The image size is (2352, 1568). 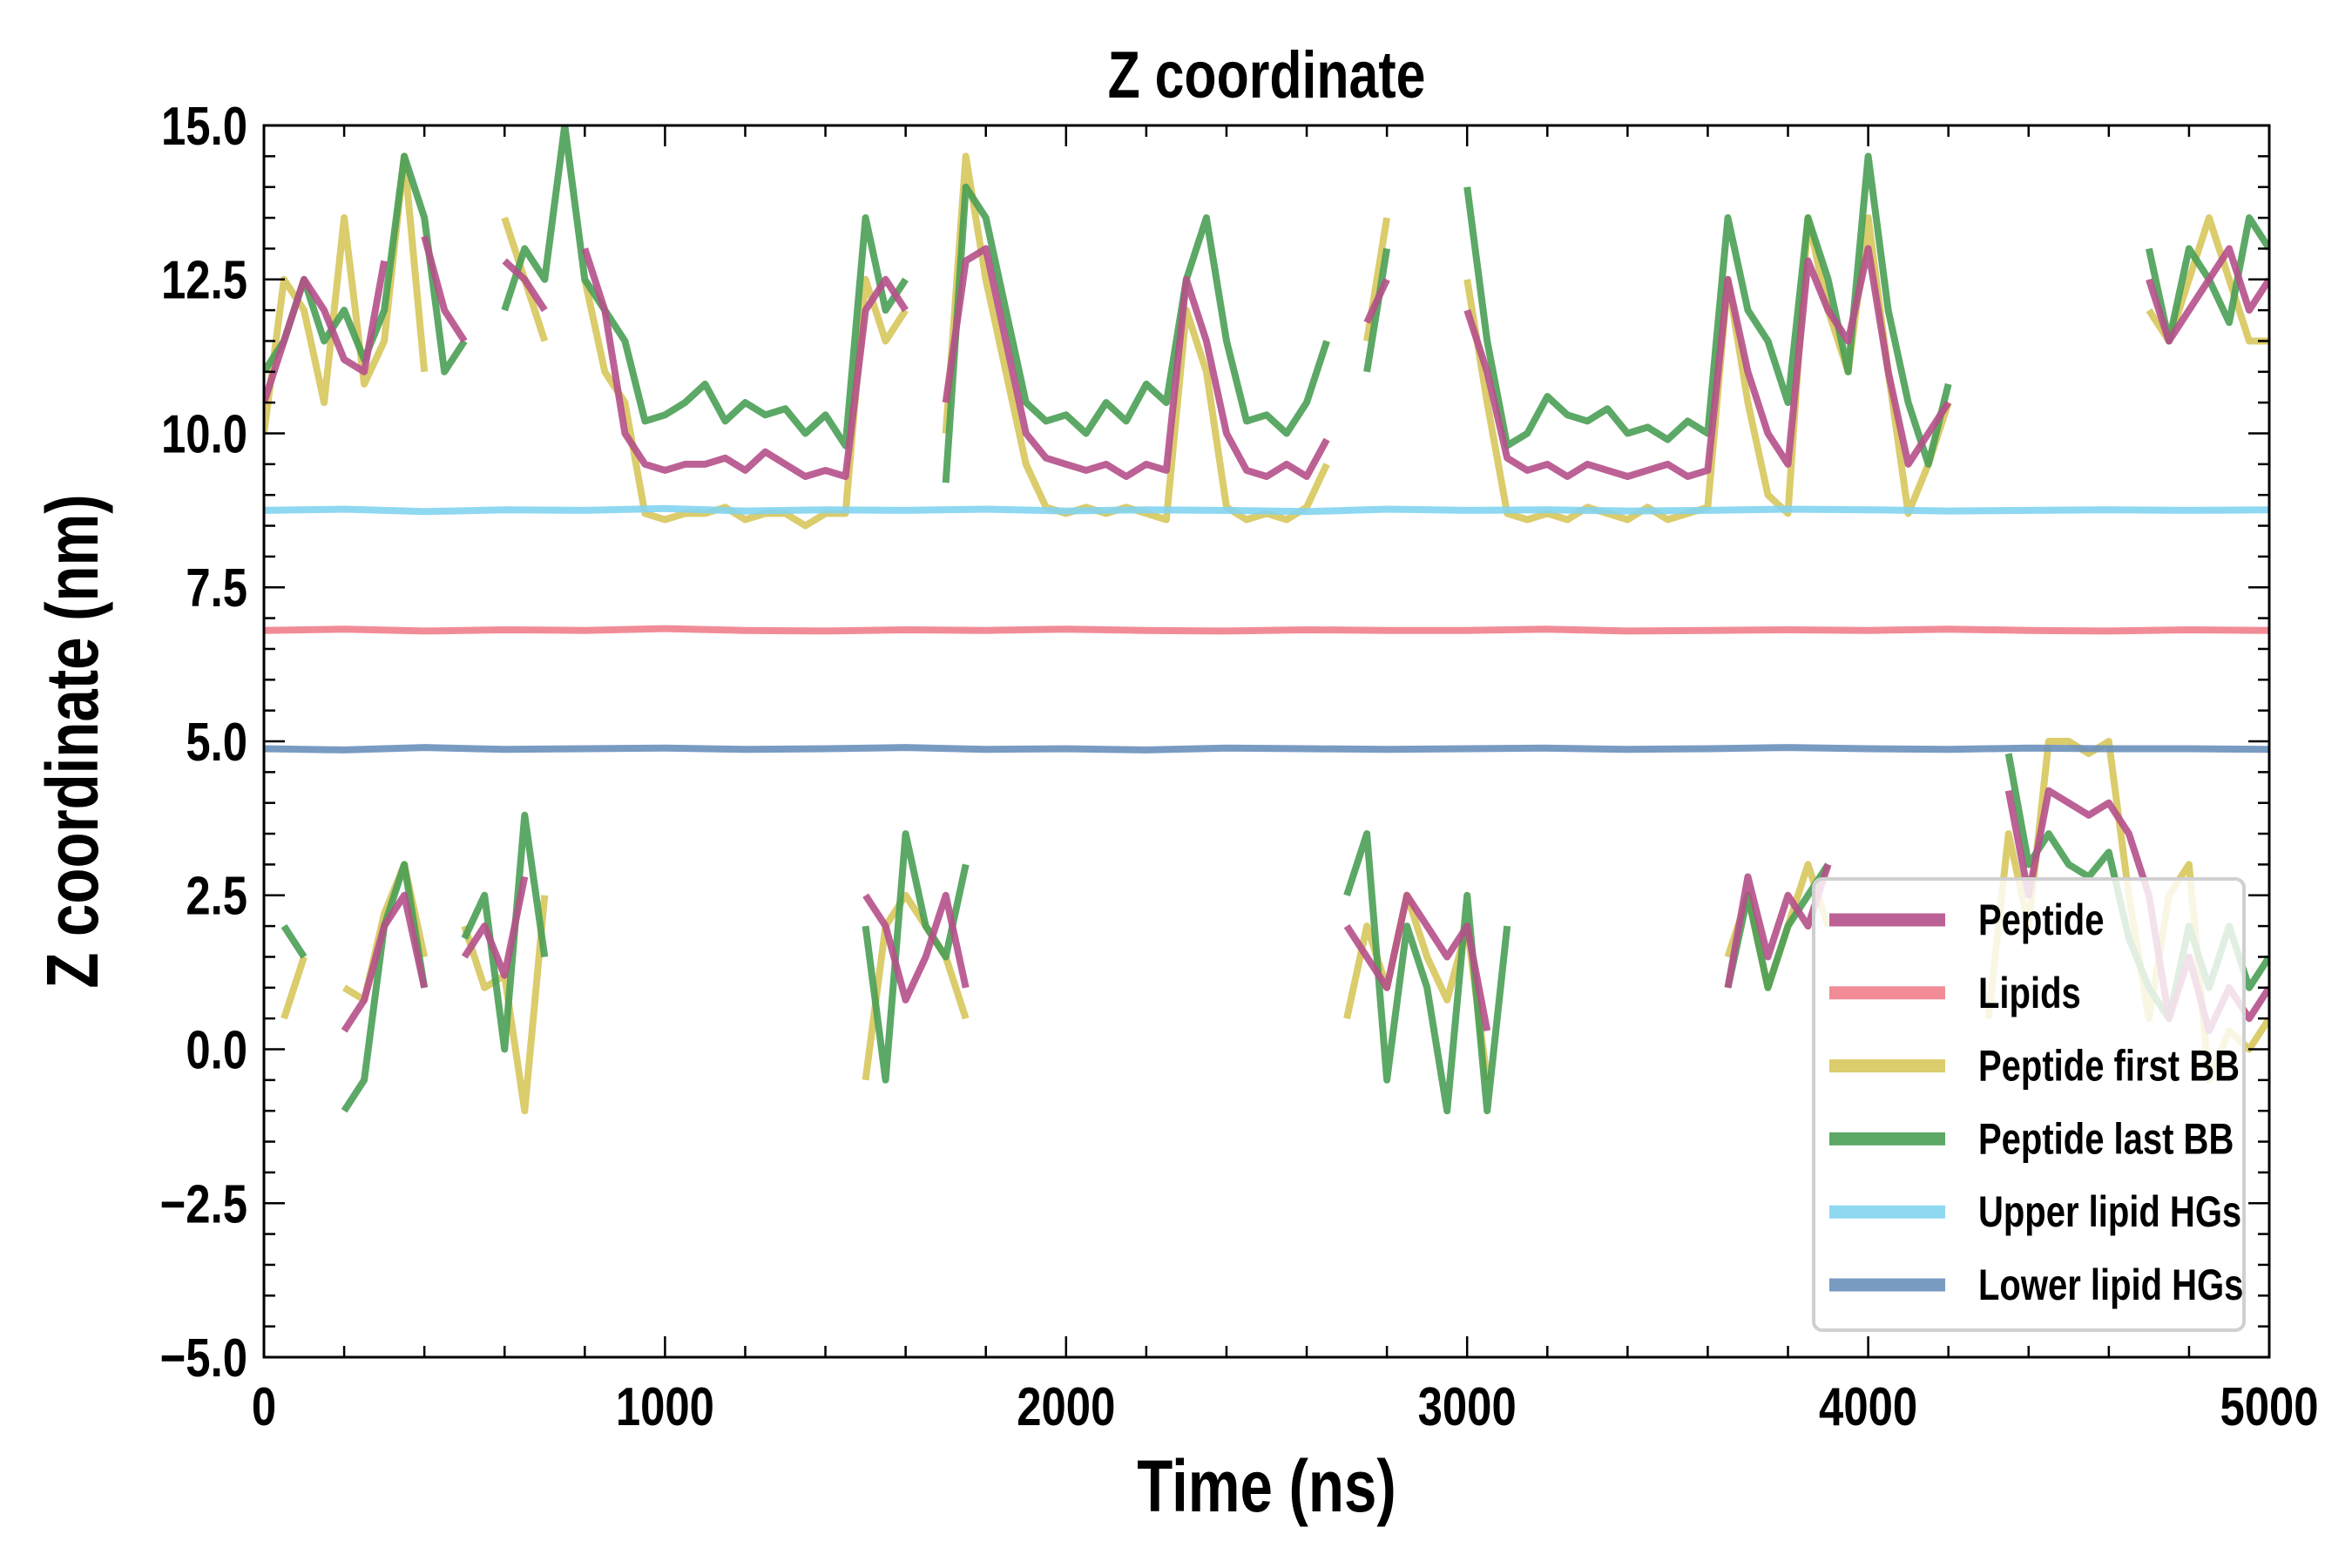 I want to click on legend-label-upper-lipid-hgs: Upper lipid HGs, so click(x=2109, y=1211).